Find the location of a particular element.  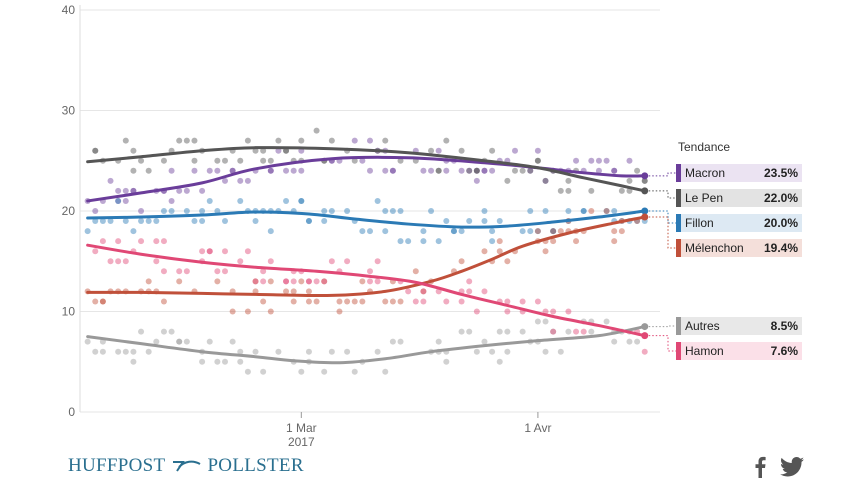

pollster-swoosh-icon is located at coordinates (187, 466).